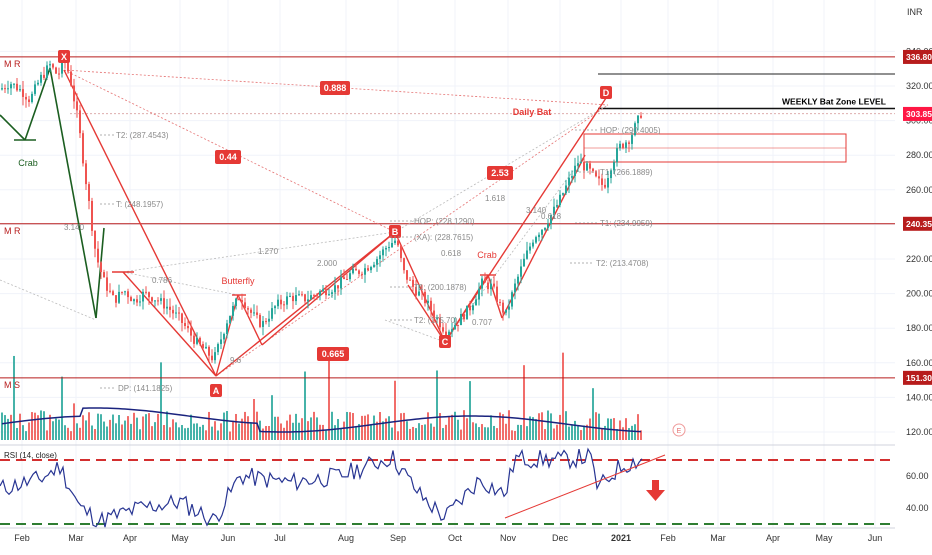 The image size is (932, 555). What do you see at coordinates (216, 390) in the screenshot?
I see `point-marker-a` at bounding box center [216, 390].